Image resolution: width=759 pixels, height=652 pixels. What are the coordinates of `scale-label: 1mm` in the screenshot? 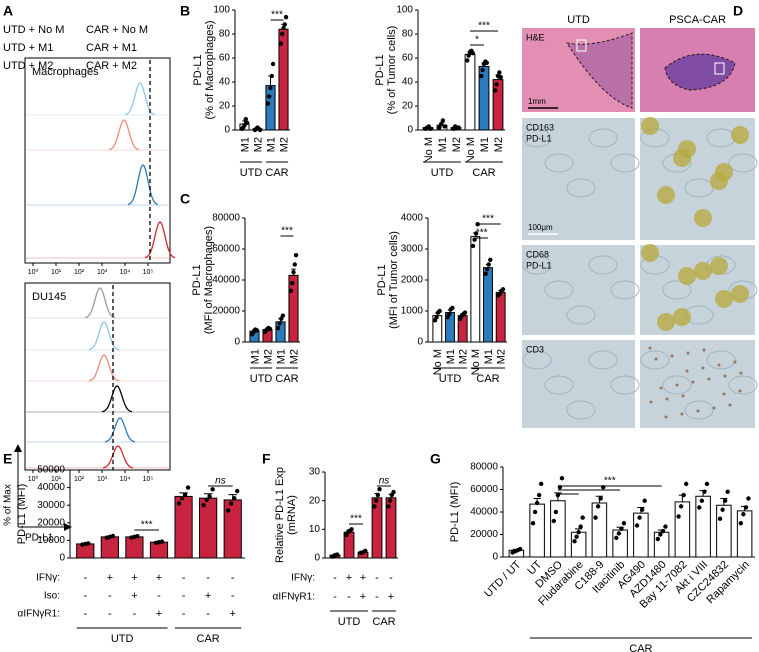 It's located at (537, 101).